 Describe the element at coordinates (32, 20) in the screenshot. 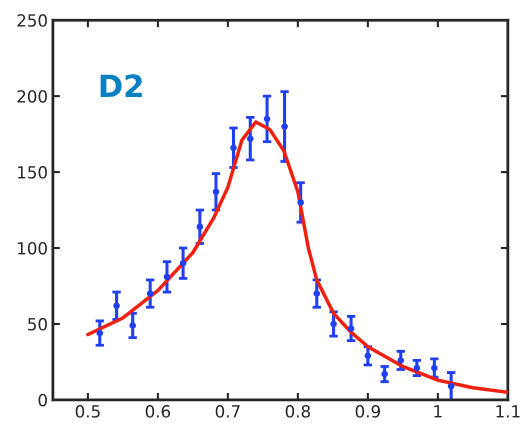

I see `y-tick-label: 250` at that location.